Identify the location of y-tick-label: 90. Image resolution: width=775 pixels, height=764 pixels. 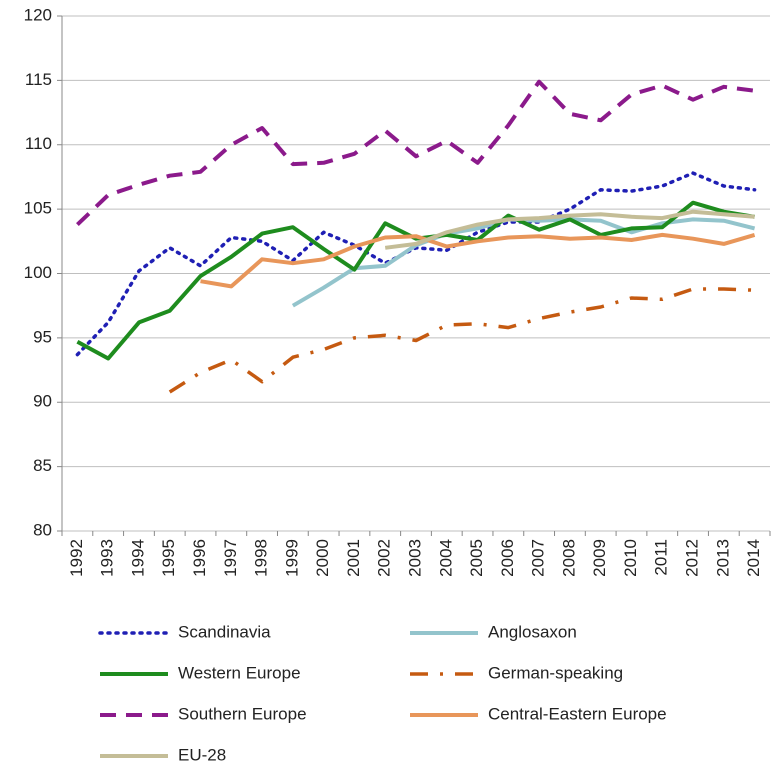
(42, 401).